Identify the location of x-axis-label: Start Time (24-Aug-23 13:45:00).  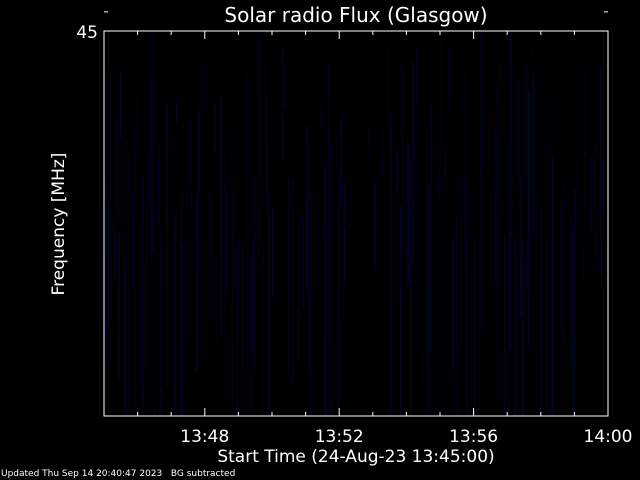
(355, 457).